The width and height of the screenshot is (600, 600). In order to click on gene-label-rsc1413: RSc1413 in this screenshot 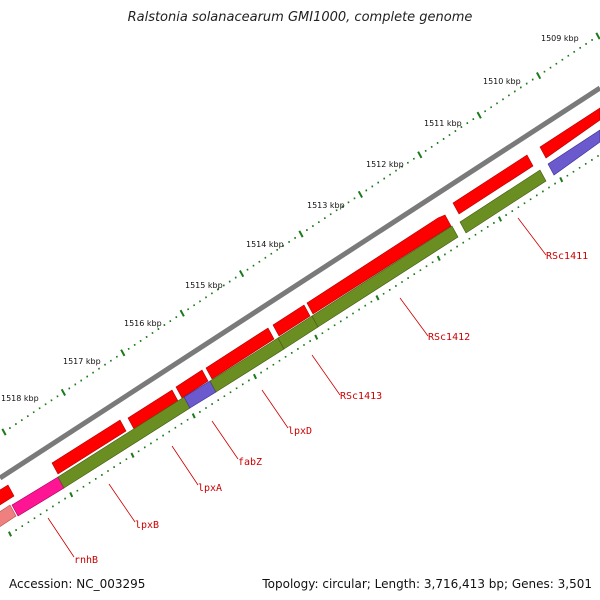, I will do `click(361, 396)`.